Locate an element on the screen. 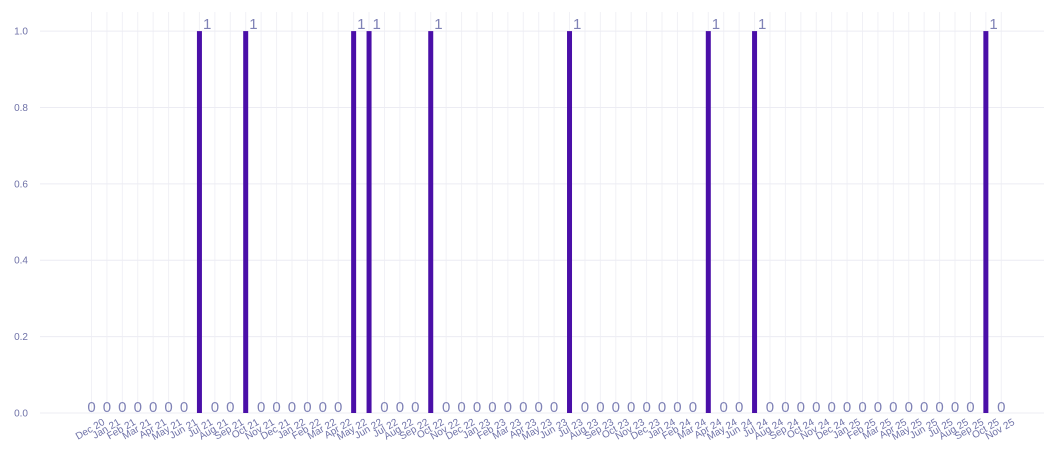  y-tick-label: 0.6 is located at coordinates (21, 184).